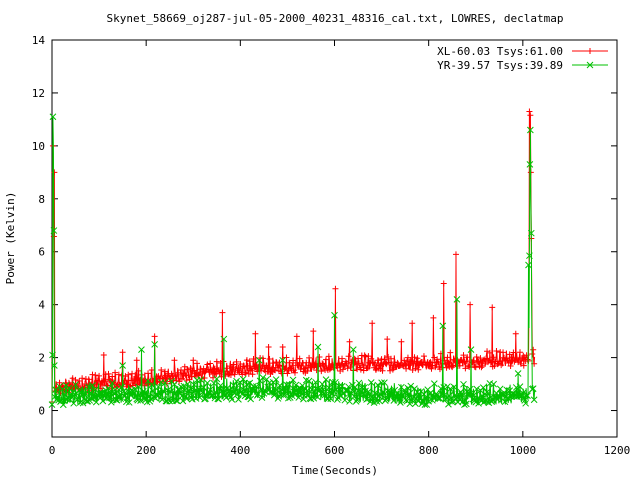  Describe the element at coordinates (340, 450) in the screenshot. I see `x-tick-labels: 0 200 400 600 800 1000 1200` at that location.